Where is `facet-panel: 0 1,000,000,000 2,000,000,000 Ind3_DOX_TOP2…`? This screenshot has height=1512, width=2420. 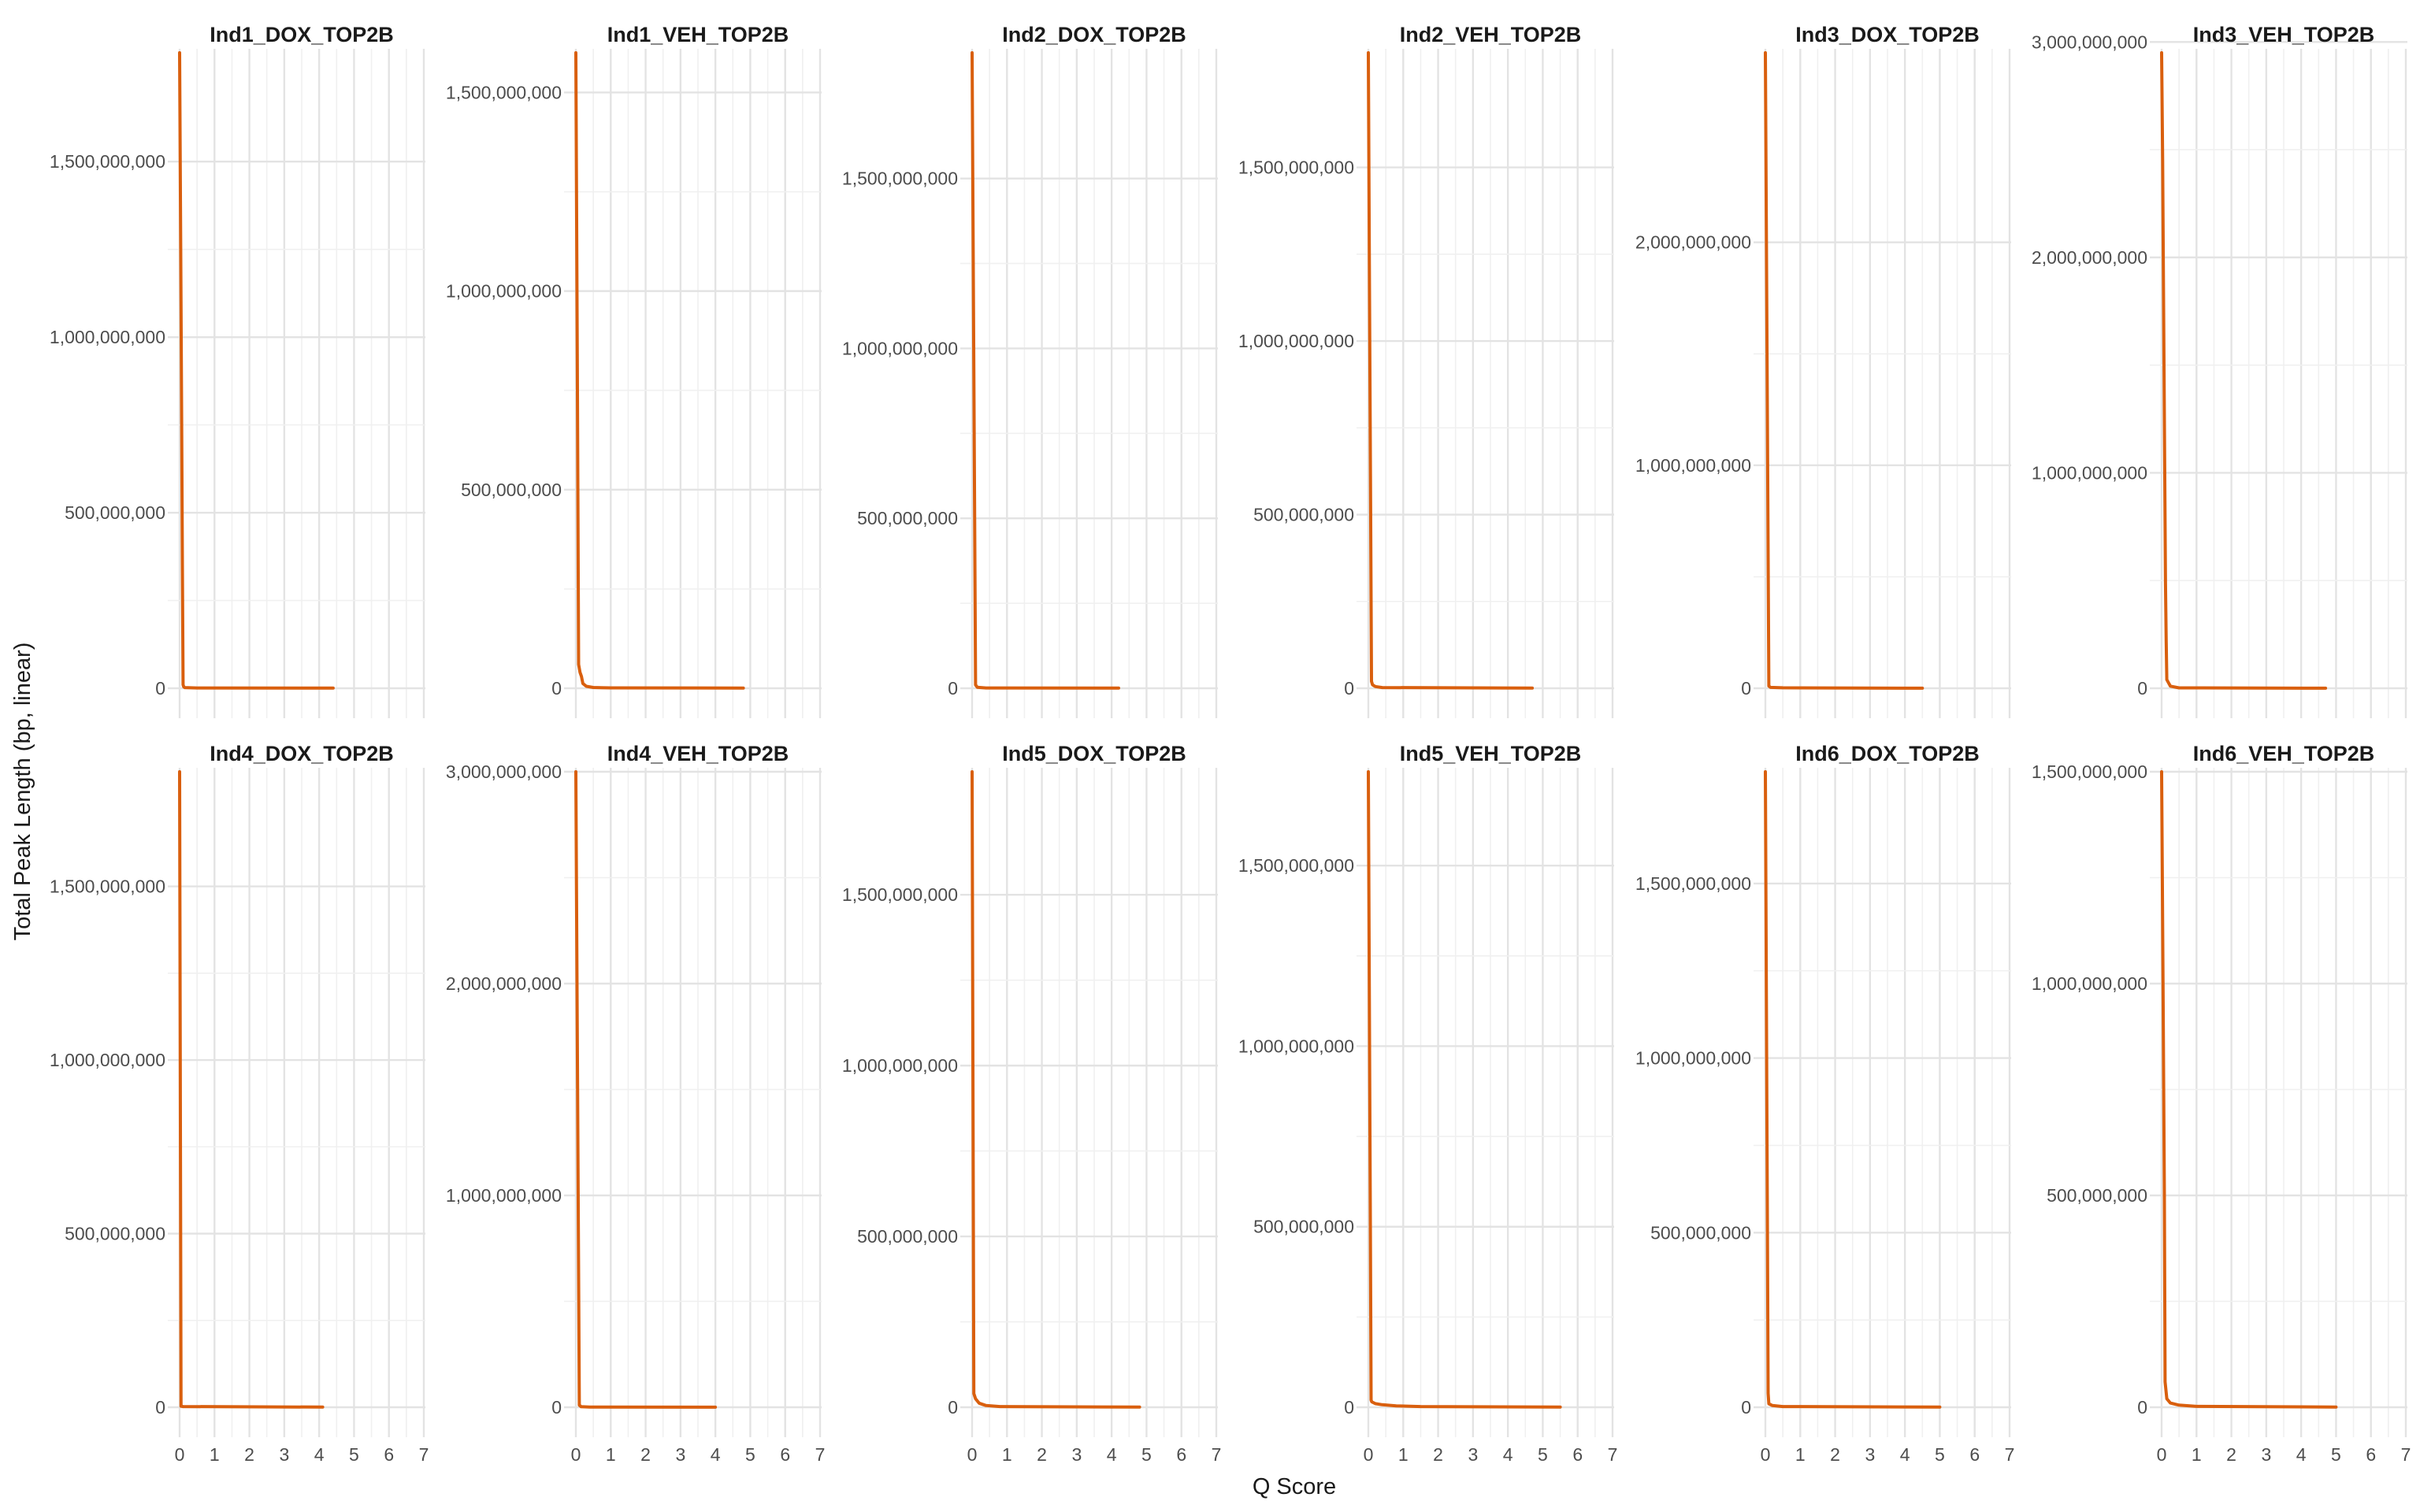 facet-panel: 0 1,000,000,000 2,000,000,000 Ind3_DOX_TOP2… is located at coordinates (1823, 370).